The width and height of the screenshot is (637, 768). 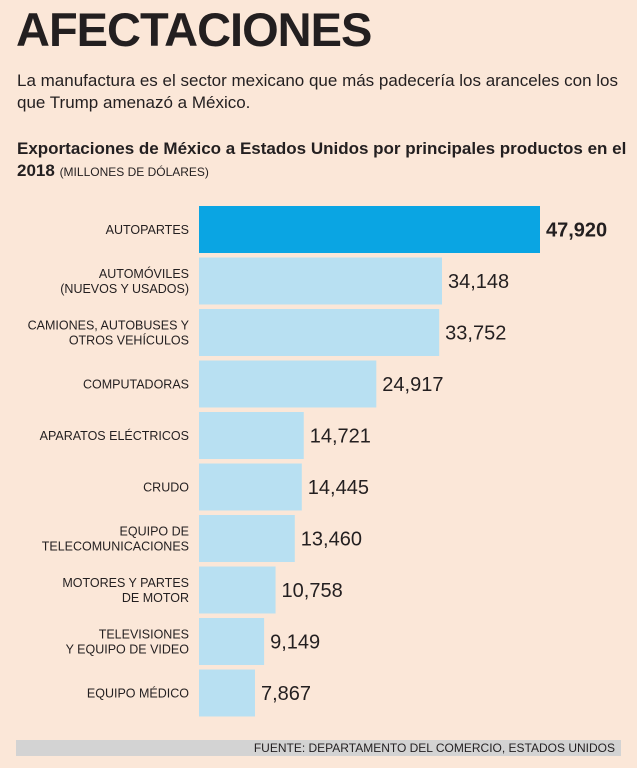 What do you see at coordinates (154, 532) in the screenshot?
I see `category-label: EQUIPO DE` at bounding box center [154, 532].